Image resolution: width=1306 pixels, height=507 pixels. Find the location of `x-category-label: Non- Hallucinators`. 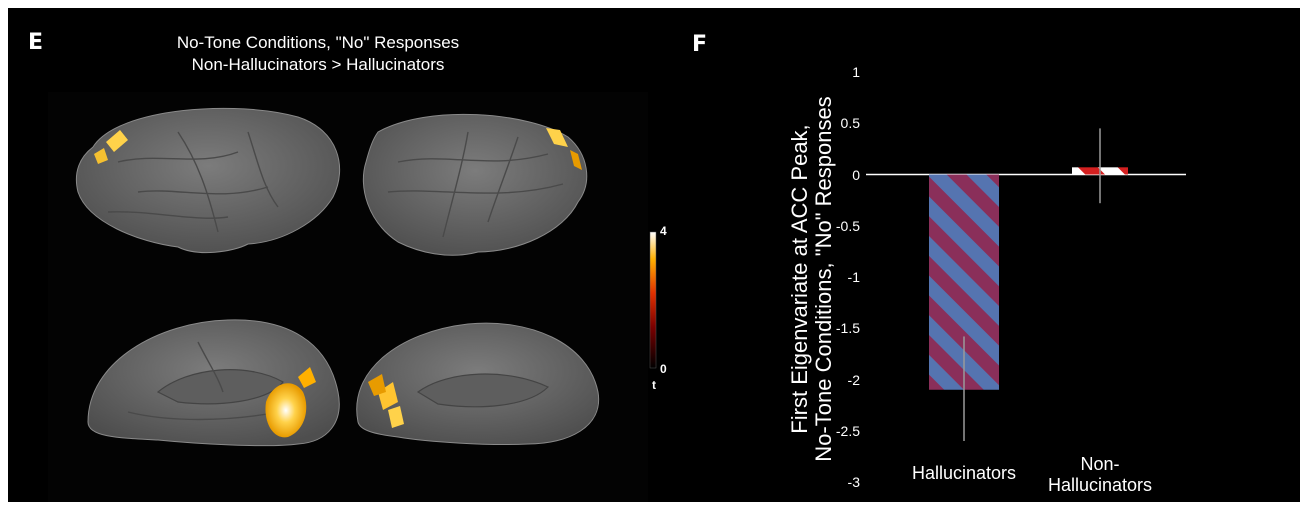

x-category-label: Non- Hallucinators is located at coordinates (1100, 475).